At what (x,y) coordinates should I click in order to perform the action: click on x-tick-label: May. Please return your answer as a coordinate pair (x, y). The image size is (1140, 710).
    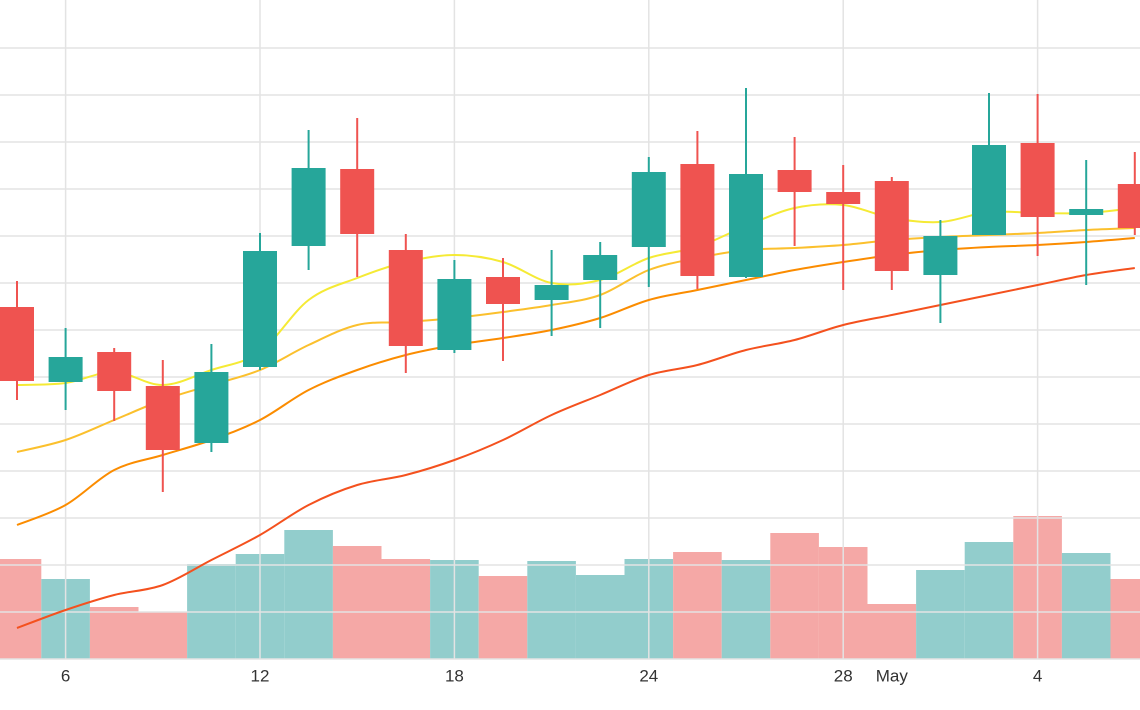
    Looking at the image, I should click on (892, 675).